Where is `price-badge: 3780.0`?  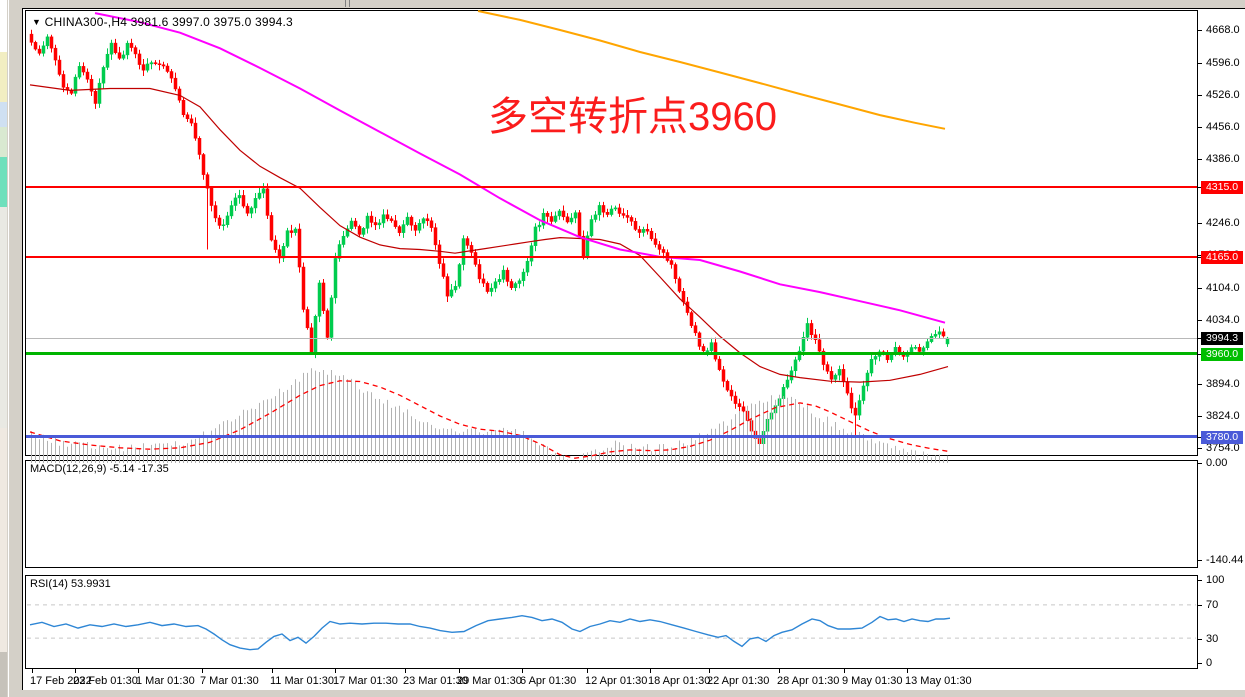 price-badge: 3780.0 is located at coordinates (1222, 437).